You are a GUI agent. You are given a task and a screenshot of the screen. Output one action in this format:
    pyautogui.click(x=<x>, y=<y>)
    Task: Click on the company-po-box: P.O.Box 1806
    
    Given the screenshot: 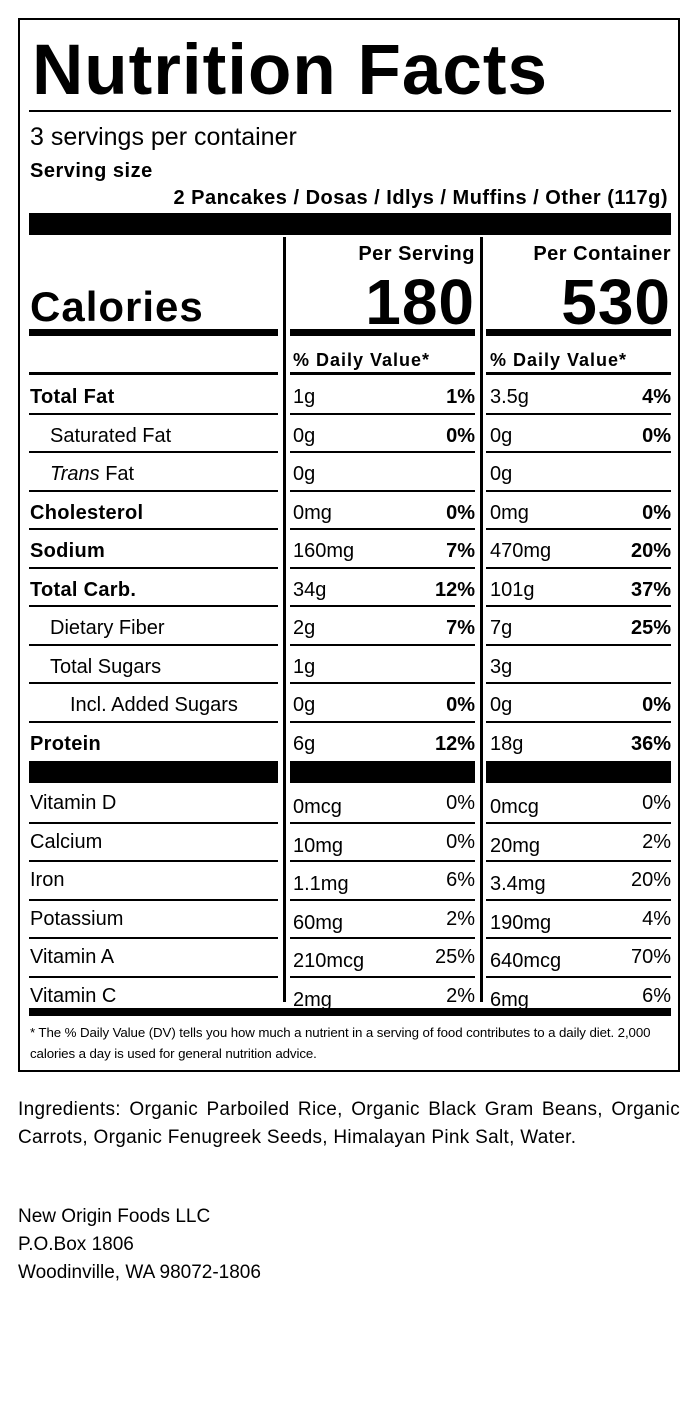 What is the action you would take?
    pyautogui.click(x=76, y=1244)
    